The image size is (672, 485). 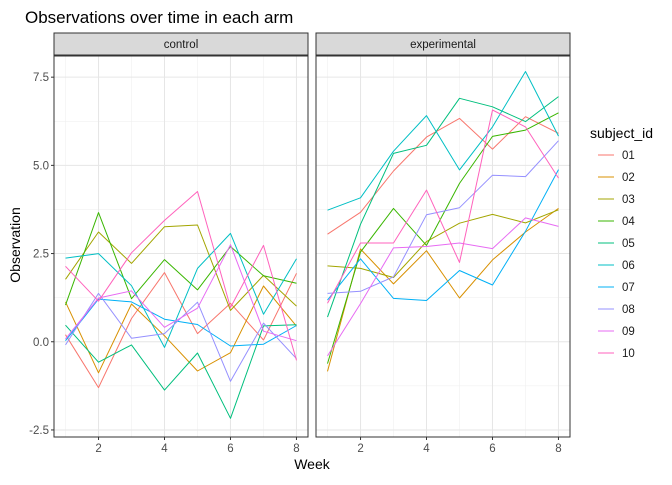 I want to click on y-axis-label: Observation, so click(x=15, y=244).